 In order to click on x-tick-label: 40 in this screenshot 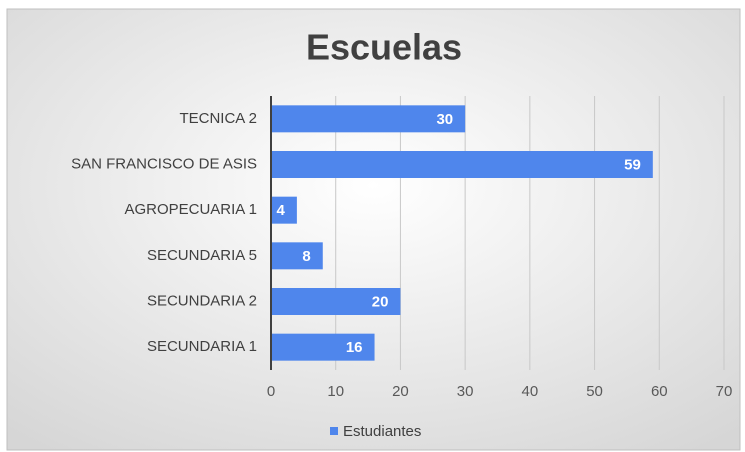, I will do `click(530, 391)`.